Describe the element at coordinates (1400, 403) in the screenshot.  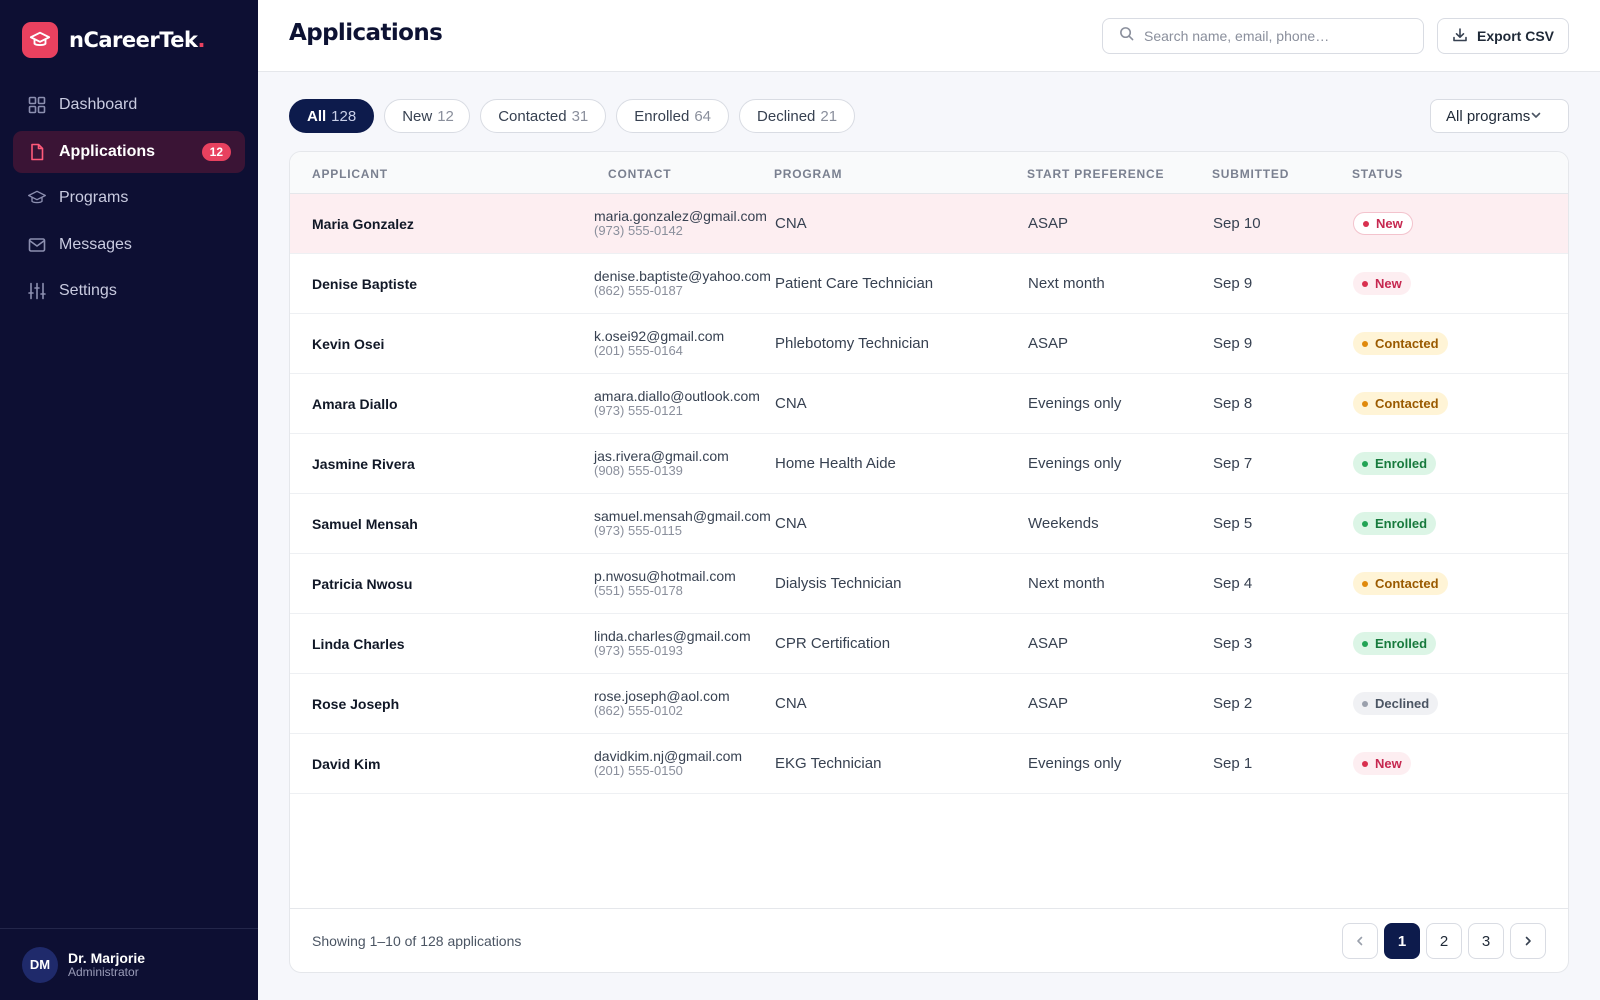
I see `status-badge: Contacted` at that location.